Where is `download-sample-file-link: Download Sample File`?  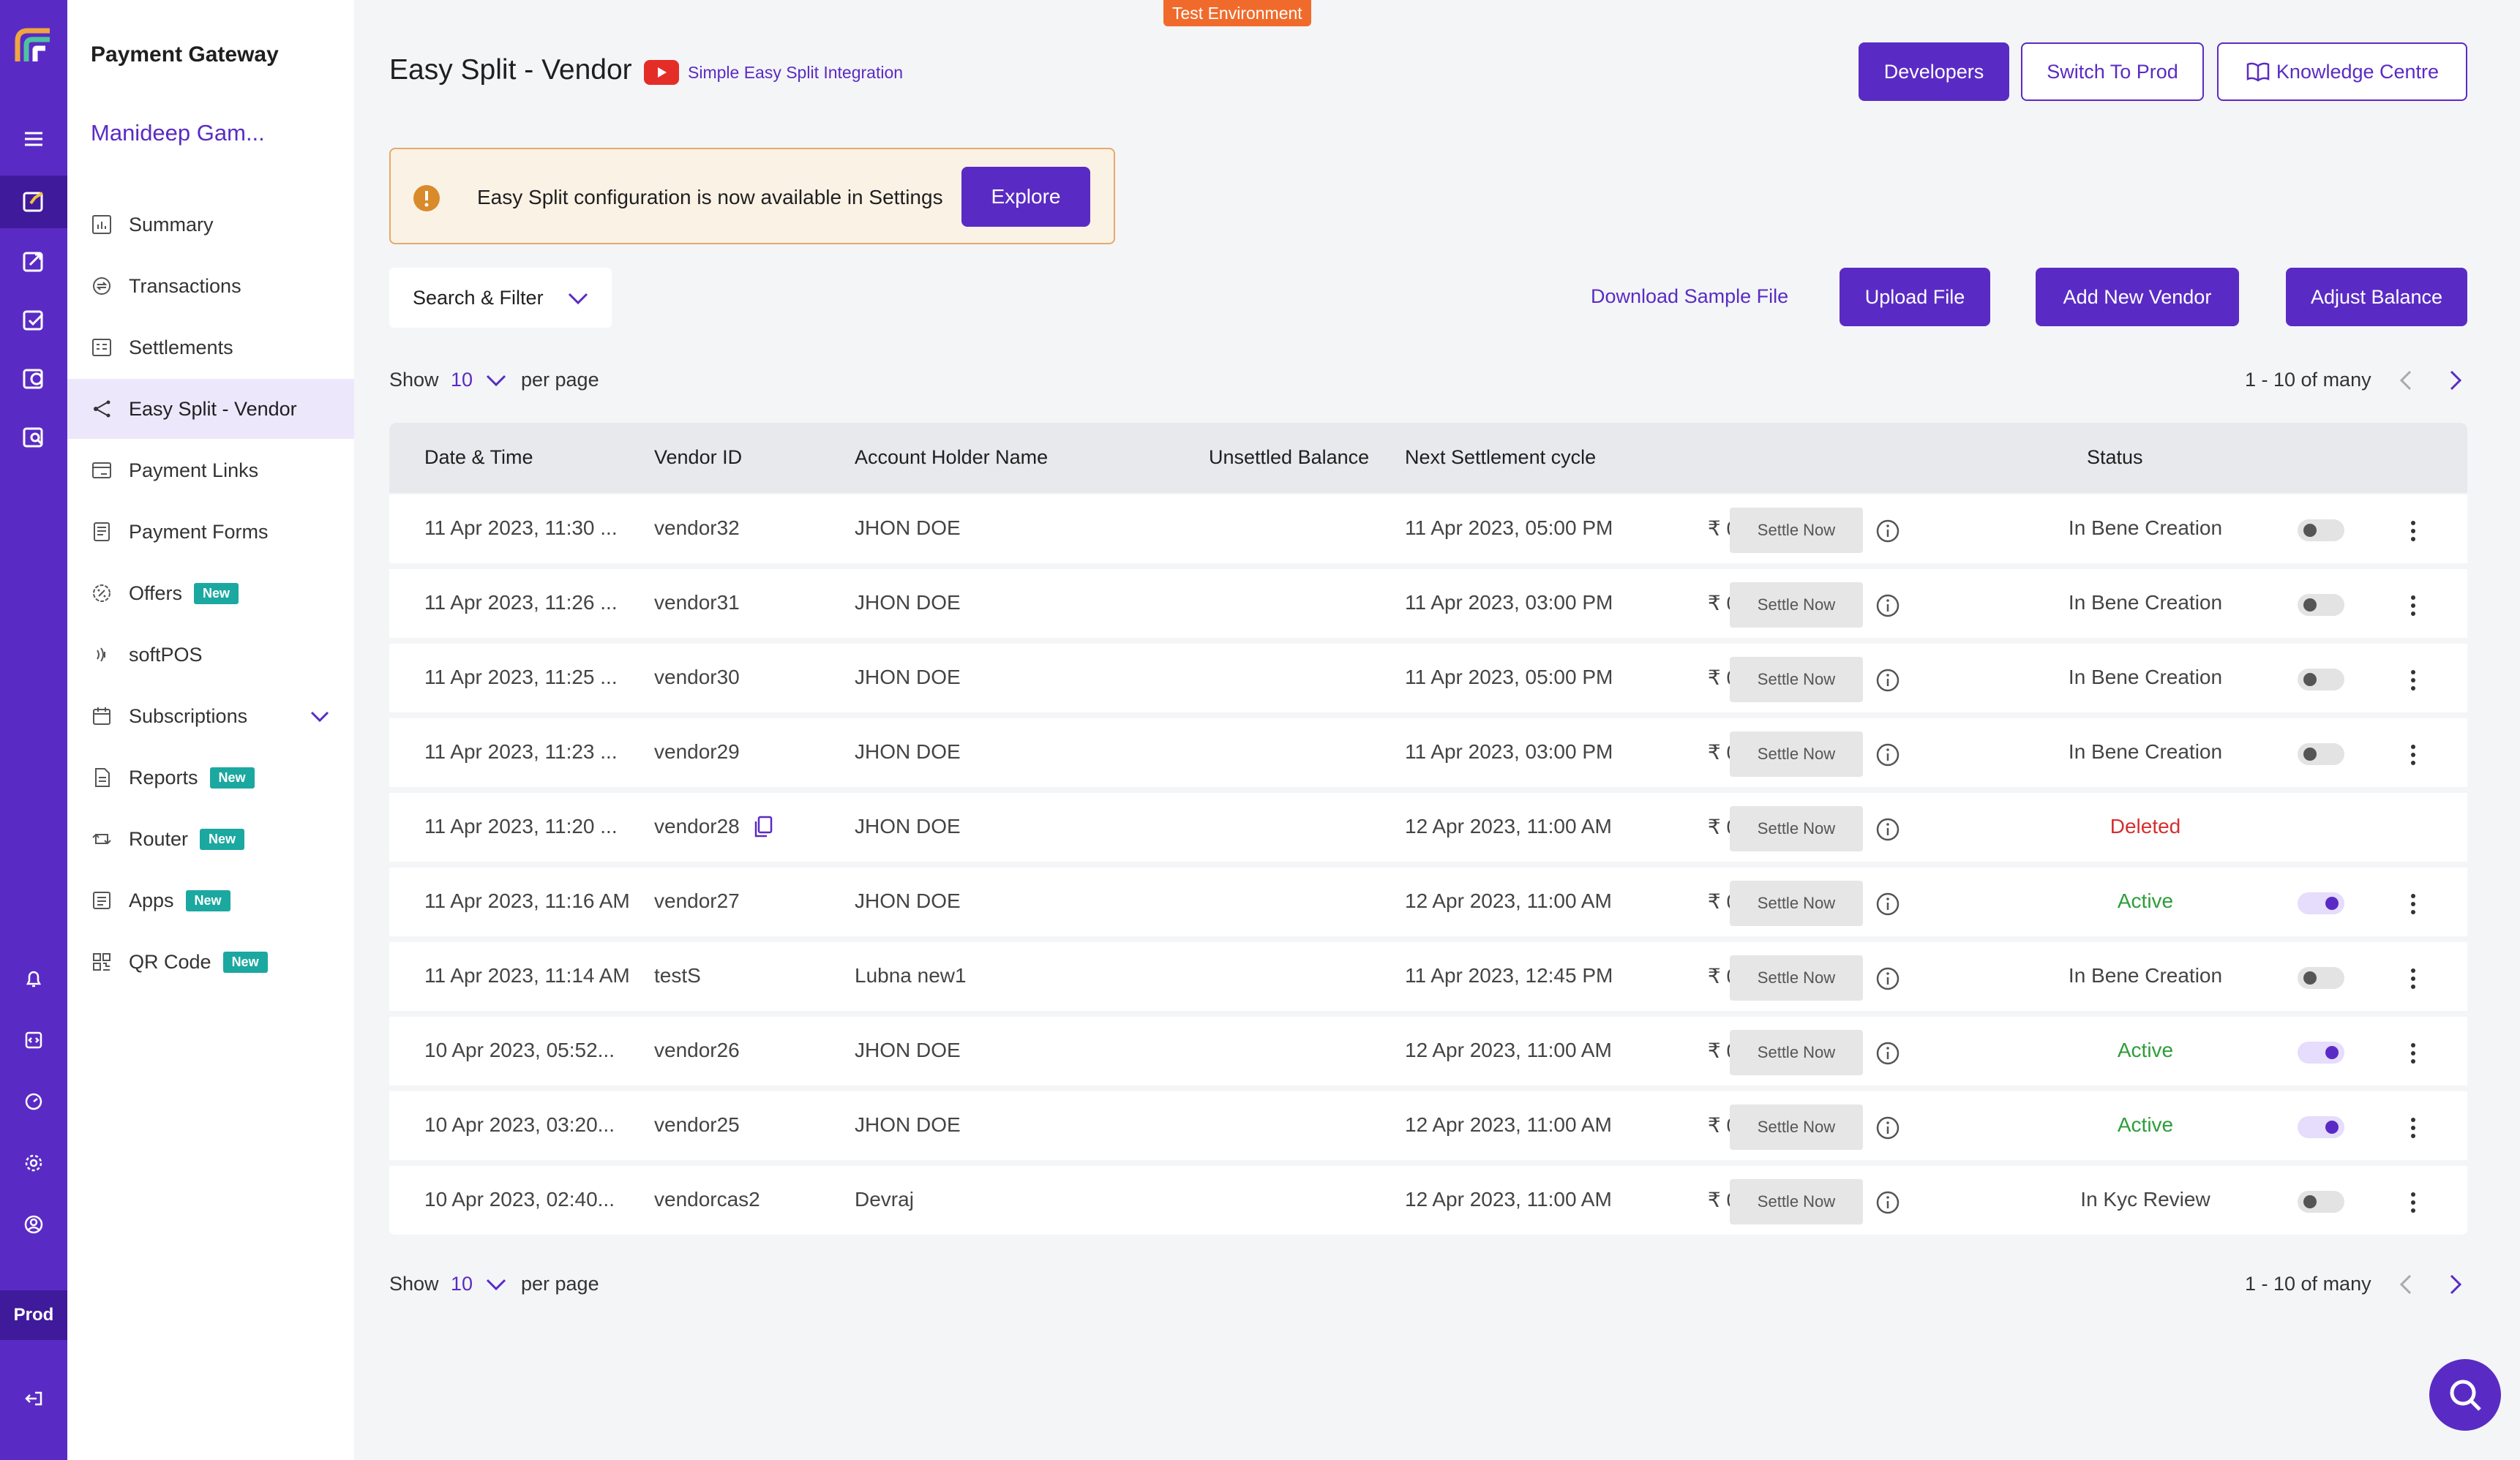 download-sample-file-link: Download Sample File is located at coordinates (1690, 296).